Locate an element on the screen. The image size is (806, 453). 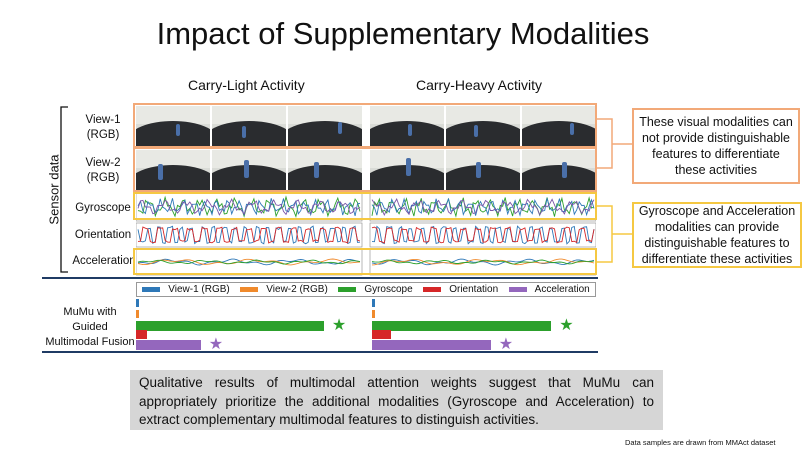
attention-chart-heavy: ★ ★ is located at coordinates (492, 326).